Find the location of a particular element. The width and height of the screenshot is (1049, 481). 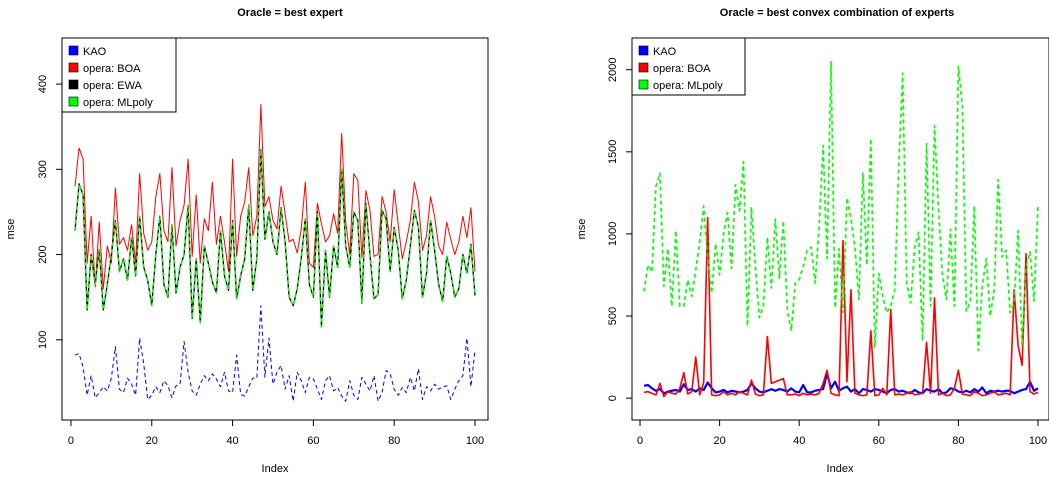

series-line-opera-ewa is located at coordinates (275, 238).